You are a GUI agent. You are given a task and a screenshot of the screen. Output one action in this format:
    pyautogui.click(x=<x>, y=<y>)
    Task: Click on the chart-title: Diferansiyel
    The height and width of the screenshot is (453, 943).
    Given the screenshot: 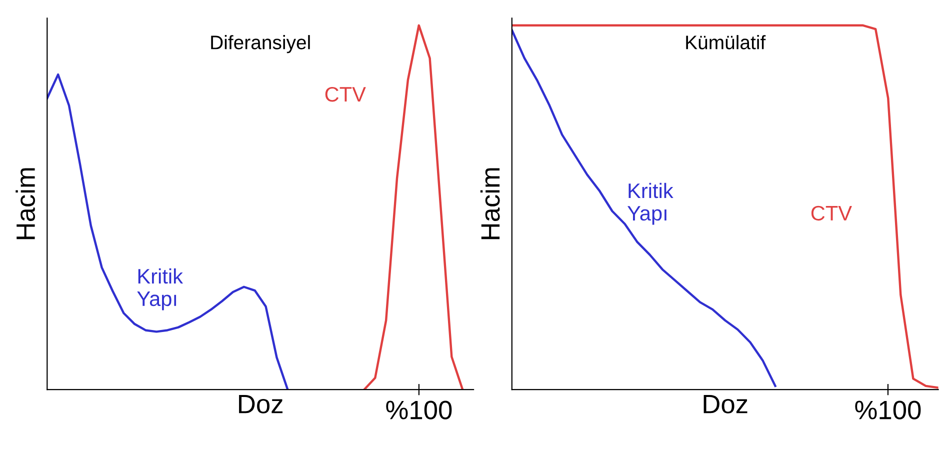 What is the action you would take?
    pyautogui.click(x=260, y=44)
    